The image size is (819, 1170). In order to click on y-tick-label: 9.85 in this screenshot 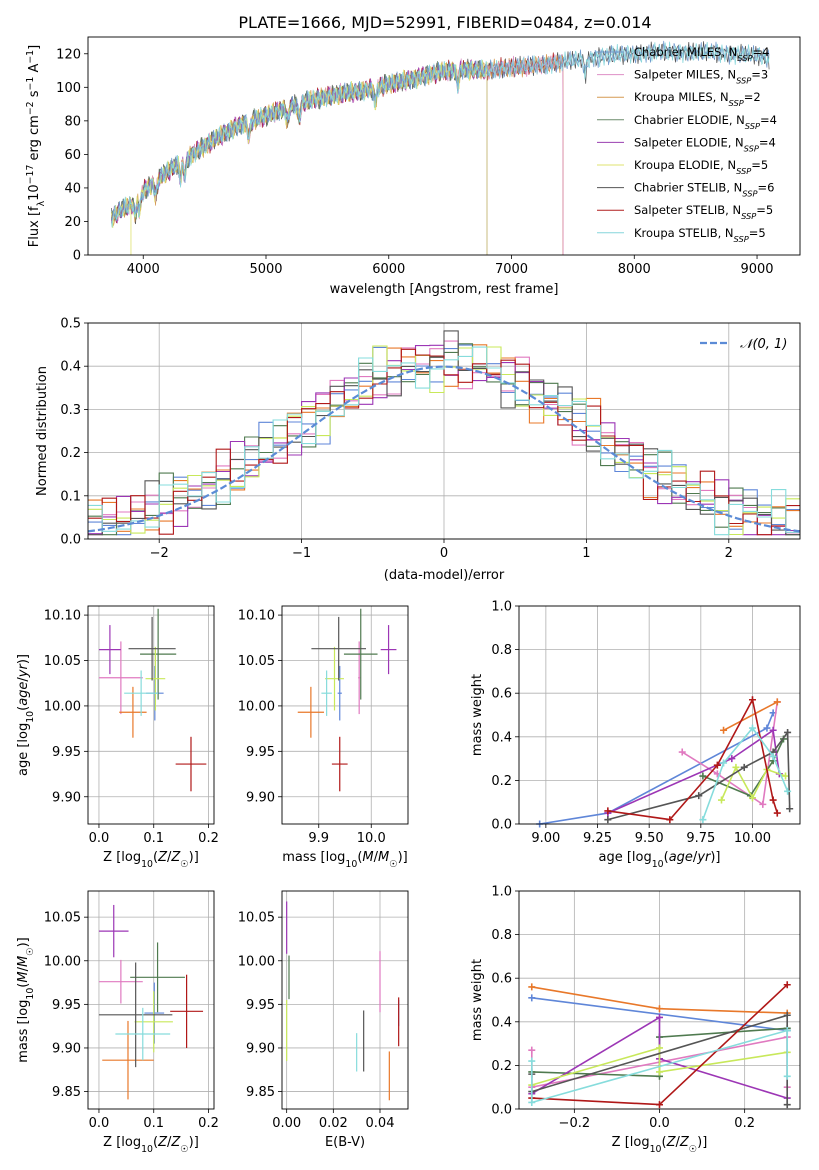, I will do `click(66, 1092)`.